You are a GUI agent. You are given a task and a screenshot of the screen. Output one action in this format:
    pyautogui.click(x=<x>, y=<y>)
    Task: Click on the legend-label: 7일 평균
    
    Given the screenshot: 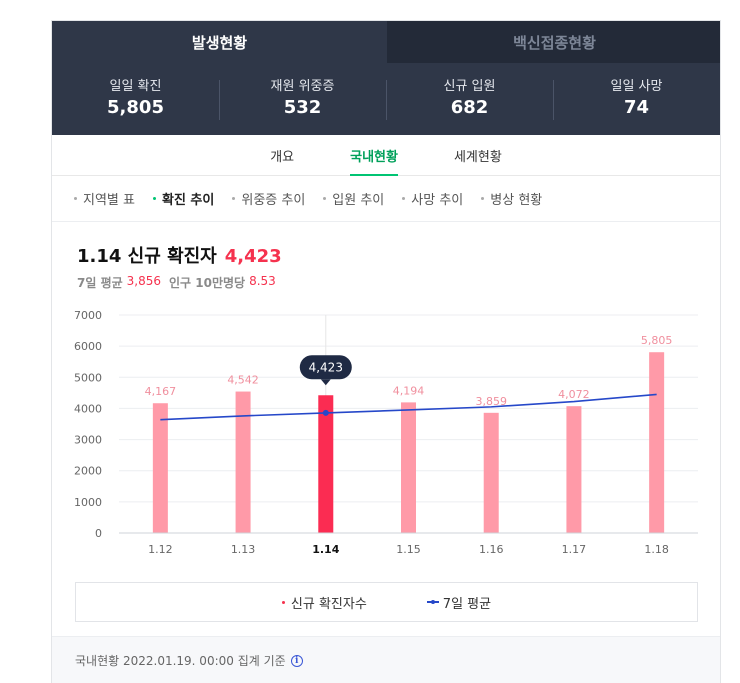 What is the action you would take?
    pyautogui.click(x=467, y=604)
    